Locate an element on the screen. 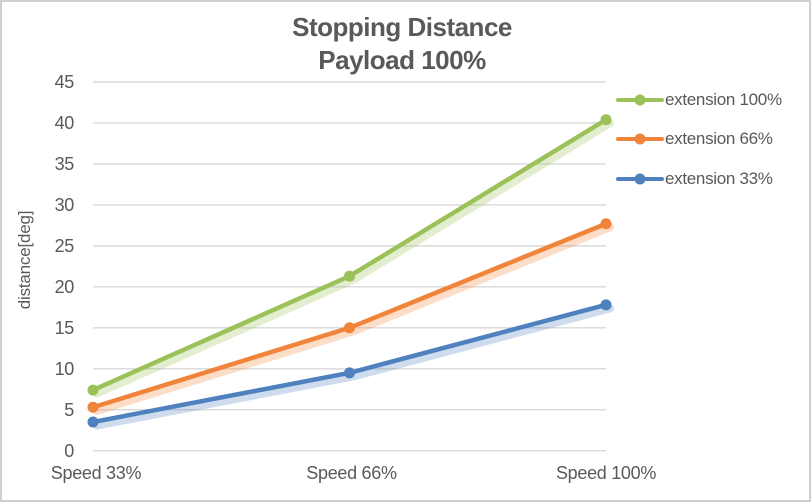 This screenshot has width=811, height=502. y-tick-label-25: 25 is located at coordinates (64, 245).